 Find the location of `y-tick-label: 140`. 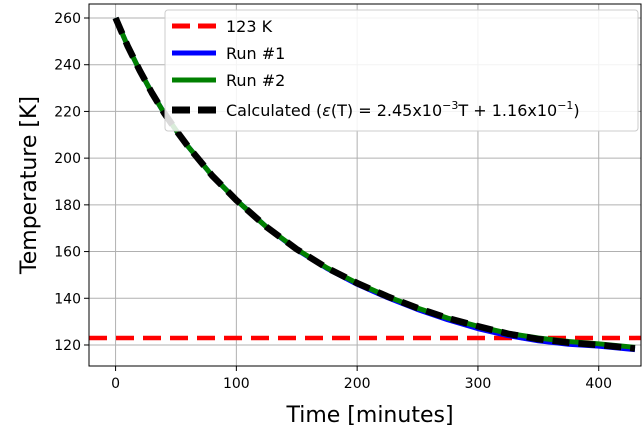

y-tick-label: 140 is located at coordinates (67, 299).